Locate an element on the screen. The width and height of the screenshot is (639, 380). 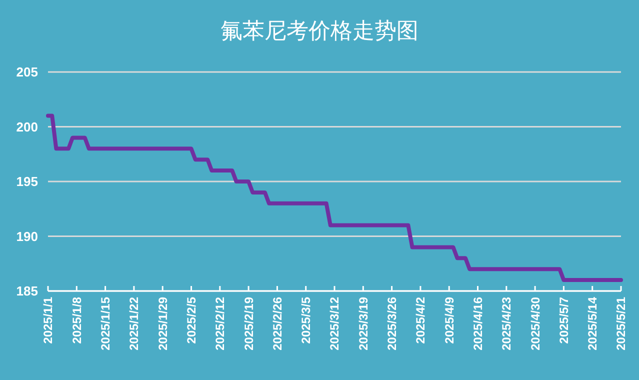
x-tick-label: 2025/1/8 is located at coordinates (77, 320).